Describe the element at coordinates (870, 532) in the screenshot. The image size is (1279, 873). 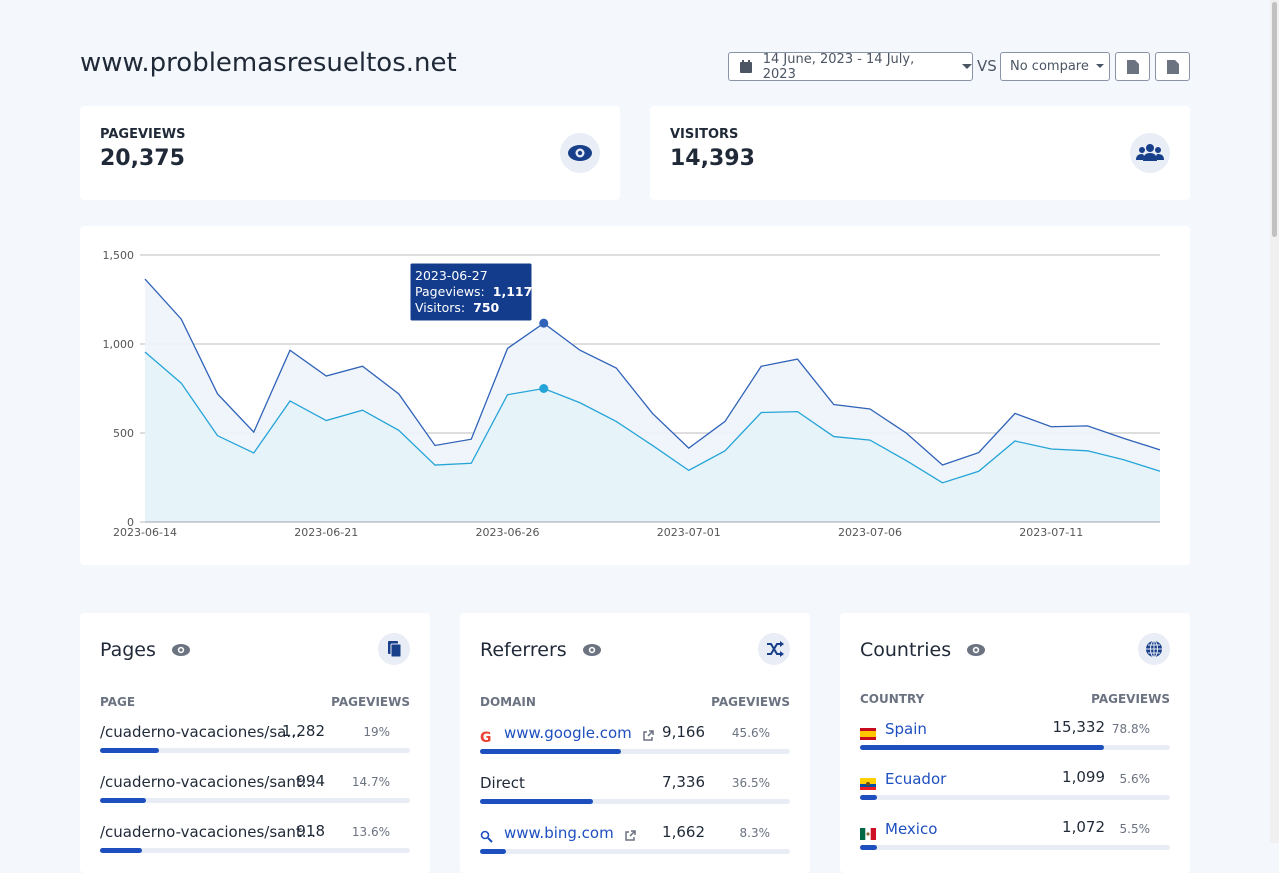
I see `x-tick-label: 2023-07-06` at that location.